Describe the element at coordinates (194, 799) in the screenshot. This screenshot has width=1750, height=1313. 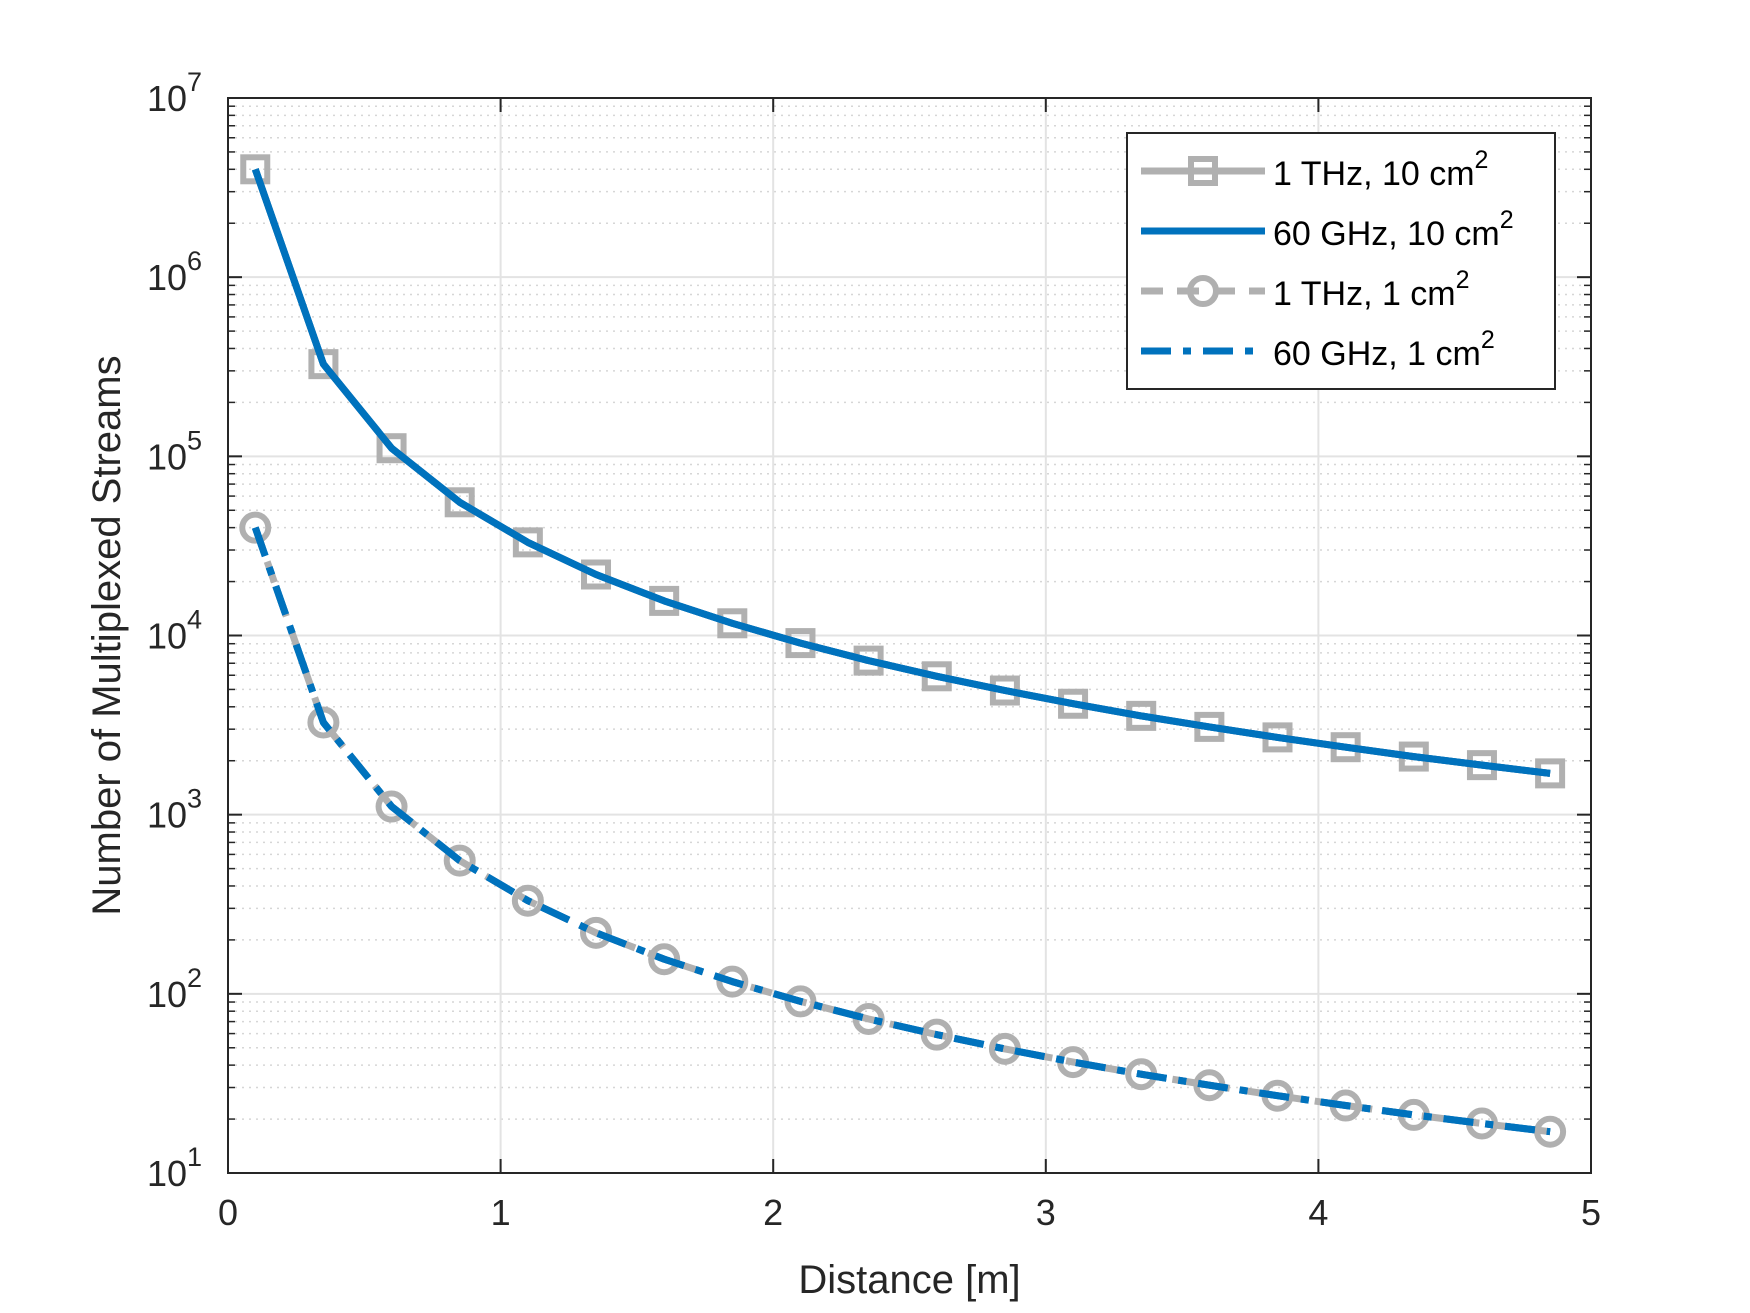
I see `y-tick-exponent: 3` at that location.